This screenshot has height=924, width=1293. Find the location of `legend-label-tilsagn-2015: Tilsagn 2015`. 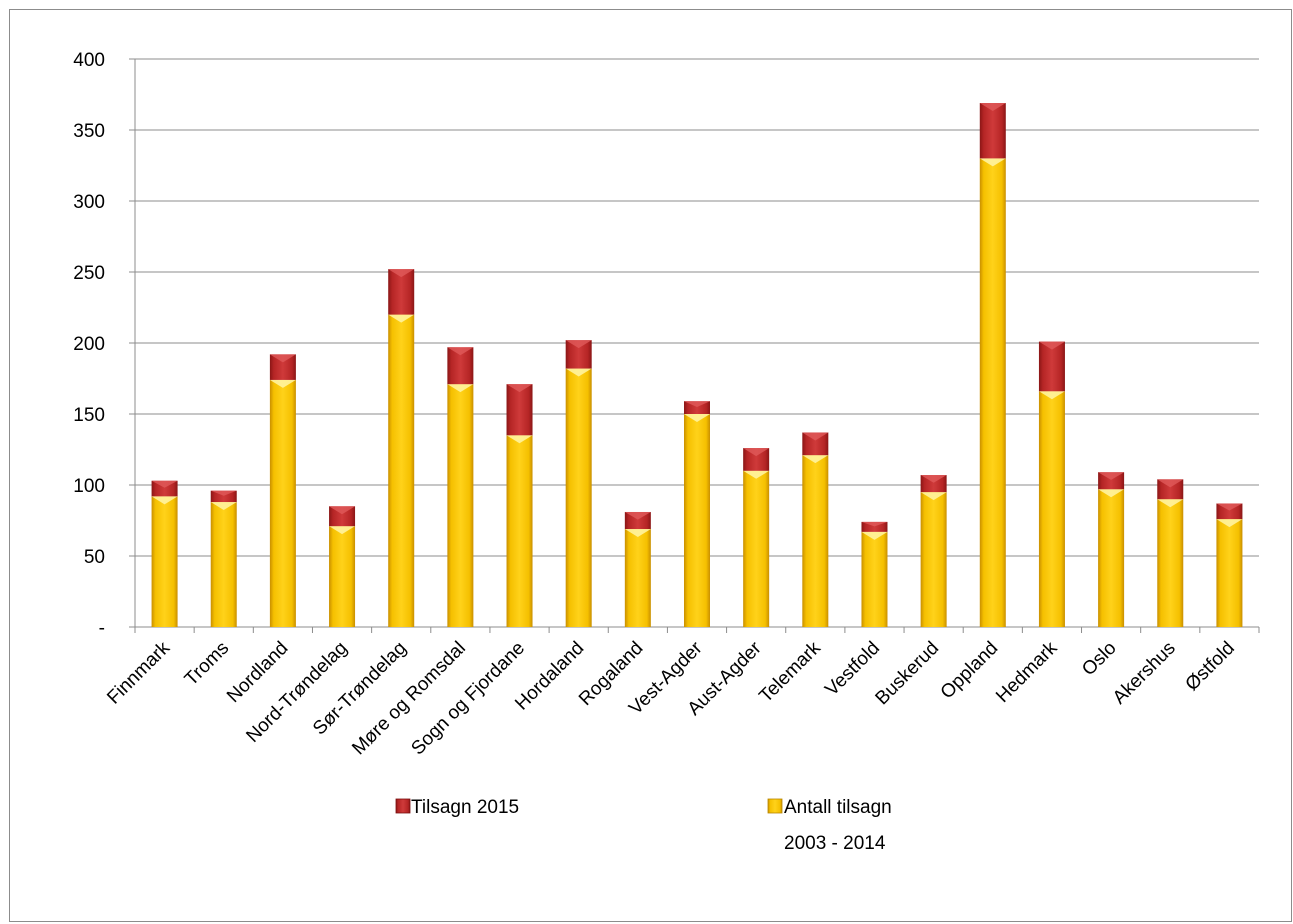

legend-label-tilsagn-2015: Tilsagn 2015 is located at coordinates (465, 807).